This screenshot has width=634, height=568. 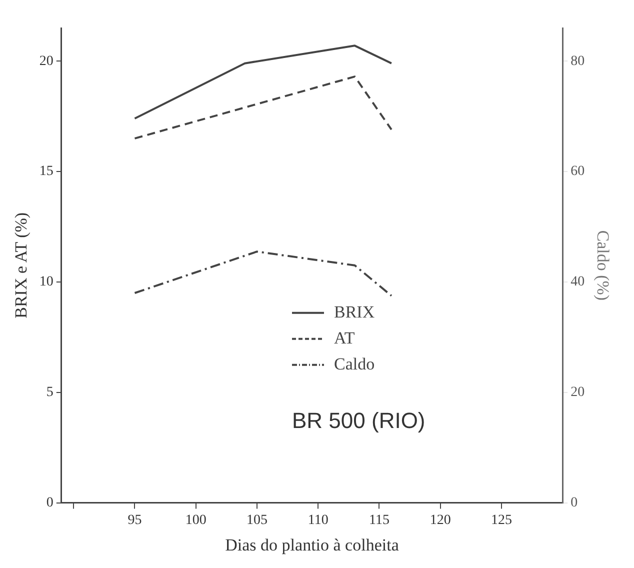 What do you see at coordinates (263, 273) in the screenshot?
I see `line-series` at bounding box center [263, 273].